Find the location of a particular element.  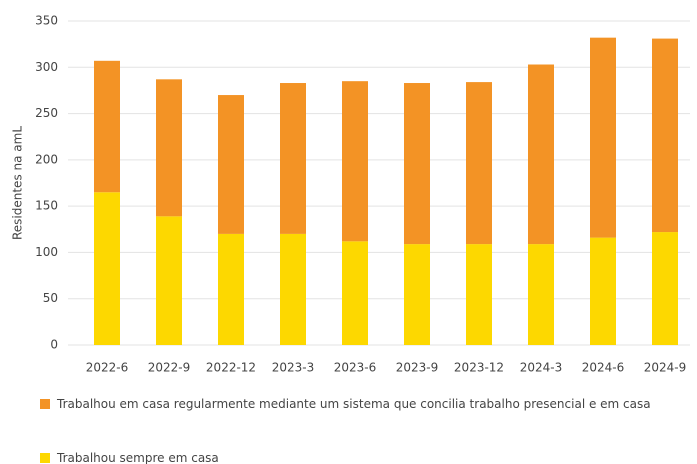

x-tick-label: 2022-9 is located at coordinates (169, 368).